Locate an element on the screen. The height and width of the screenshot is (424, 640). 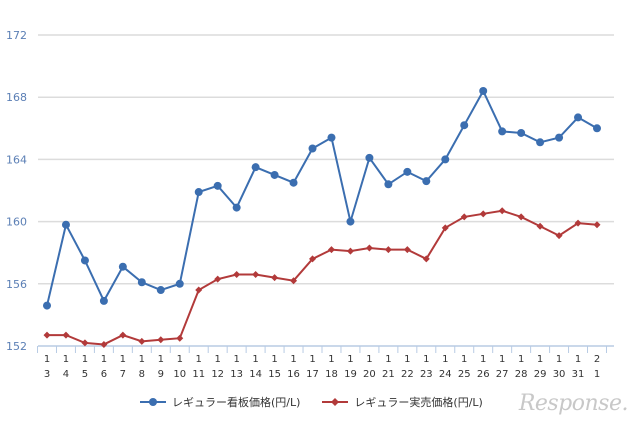
y-tick-label: 156 is located at coordinates (16, 284).